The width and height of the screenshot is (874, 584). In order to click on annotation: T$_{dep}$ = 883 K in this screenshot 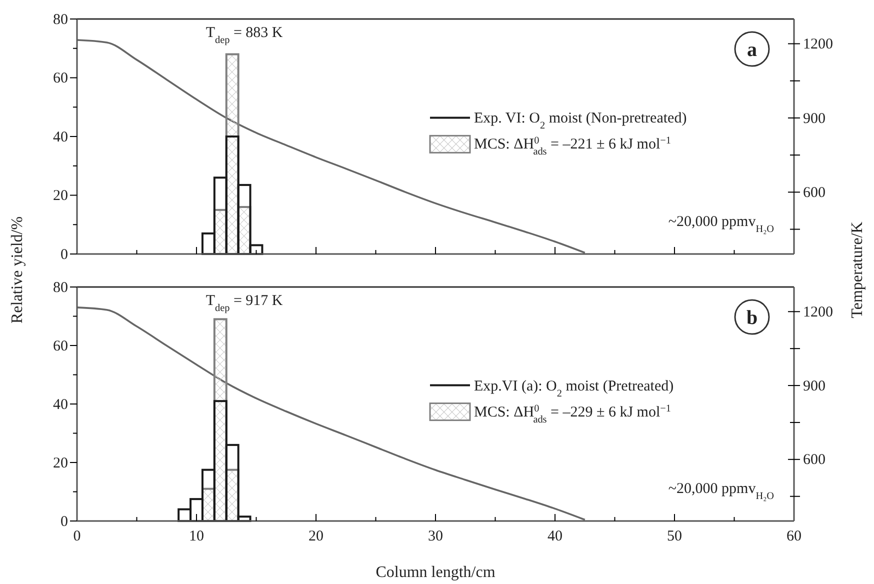, I will do `click(244, 35)`.